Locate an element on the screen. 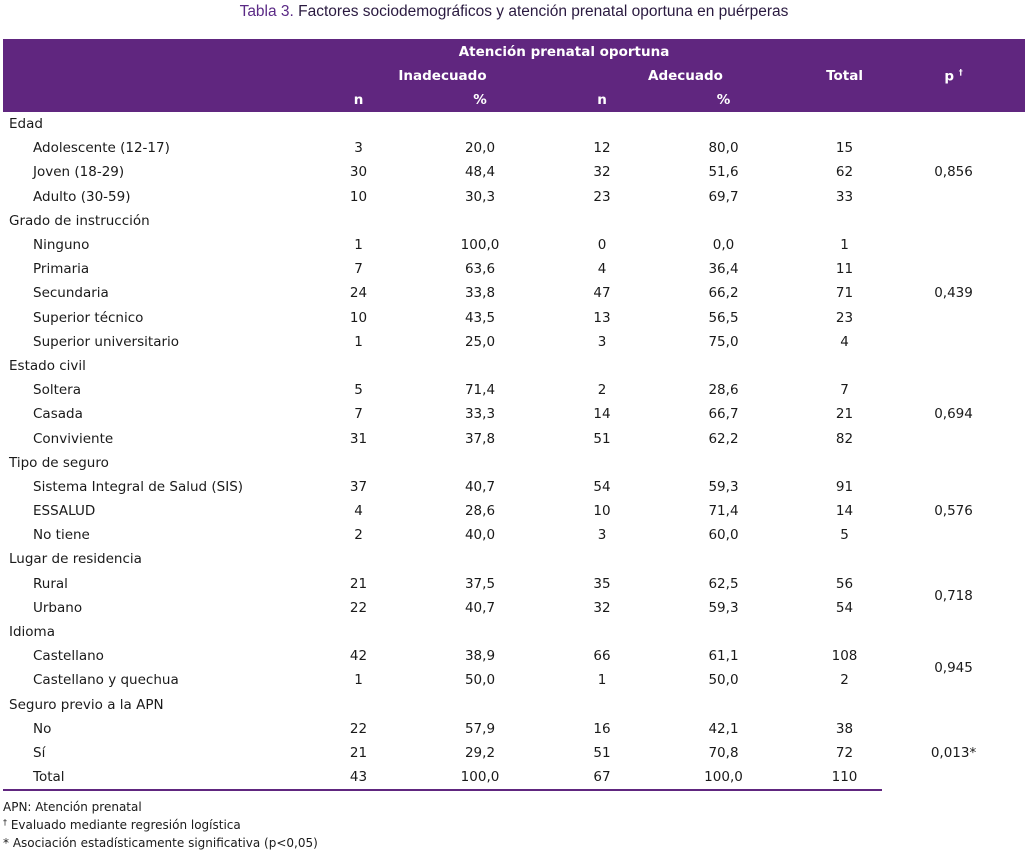 The width and height of the screenshot is (1028, 854). cell-total: 23 is located at coordinates (844, 317).